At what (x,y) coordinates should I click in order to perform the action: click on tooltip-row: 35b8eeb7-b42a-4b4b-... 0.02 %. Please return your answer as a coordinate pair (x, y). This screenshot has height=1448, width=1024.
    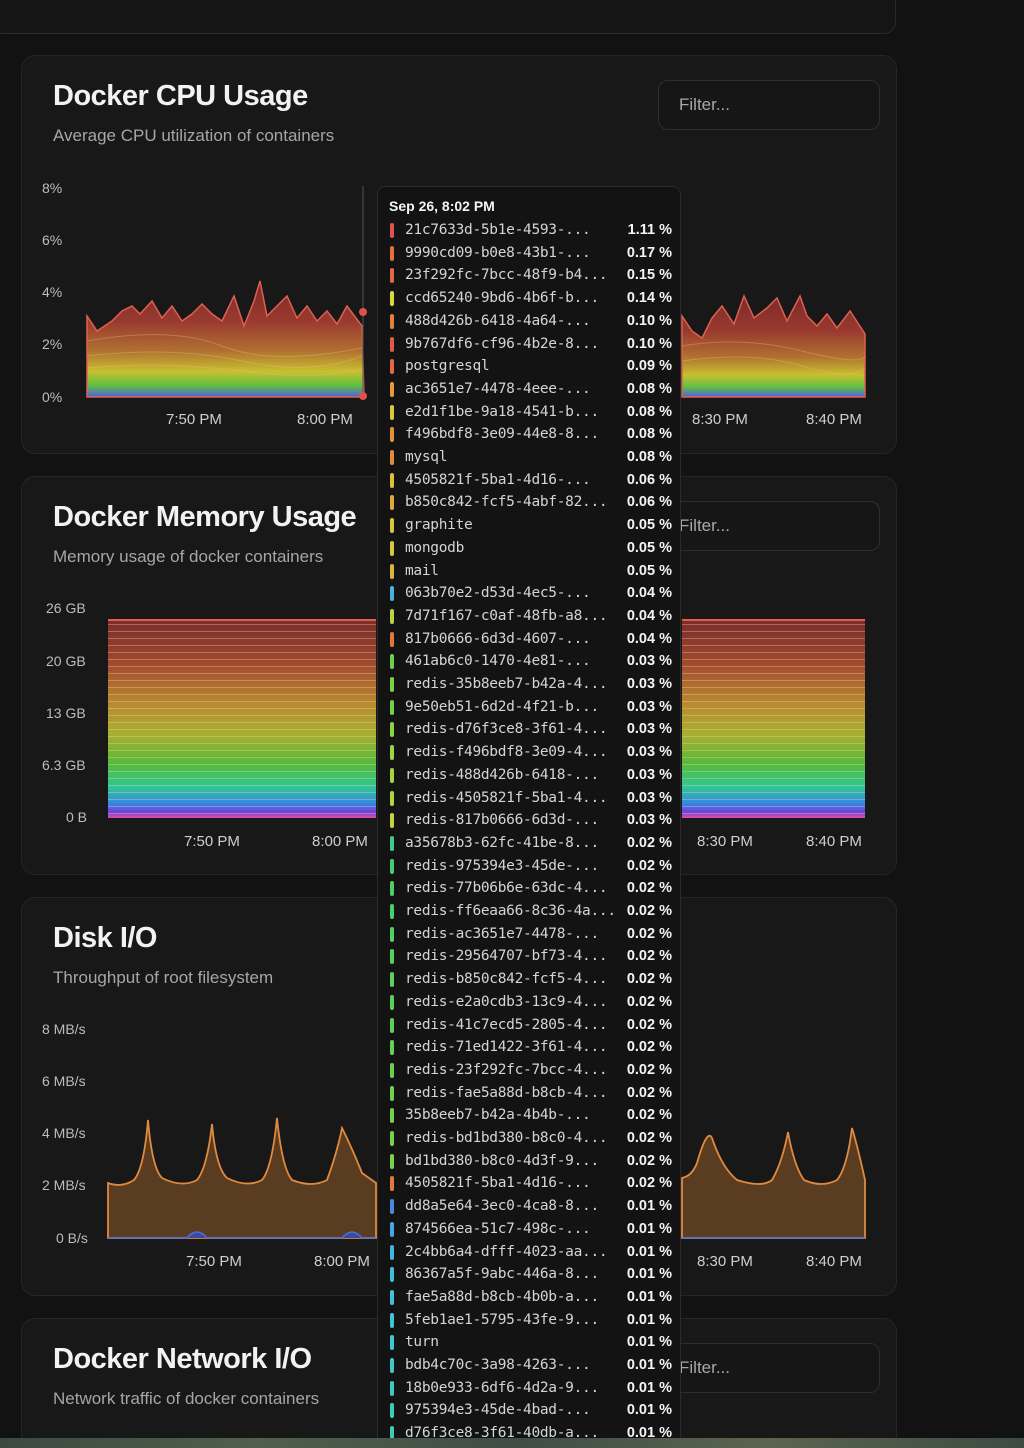
    Looking at the image, I should click on (531, 1116).